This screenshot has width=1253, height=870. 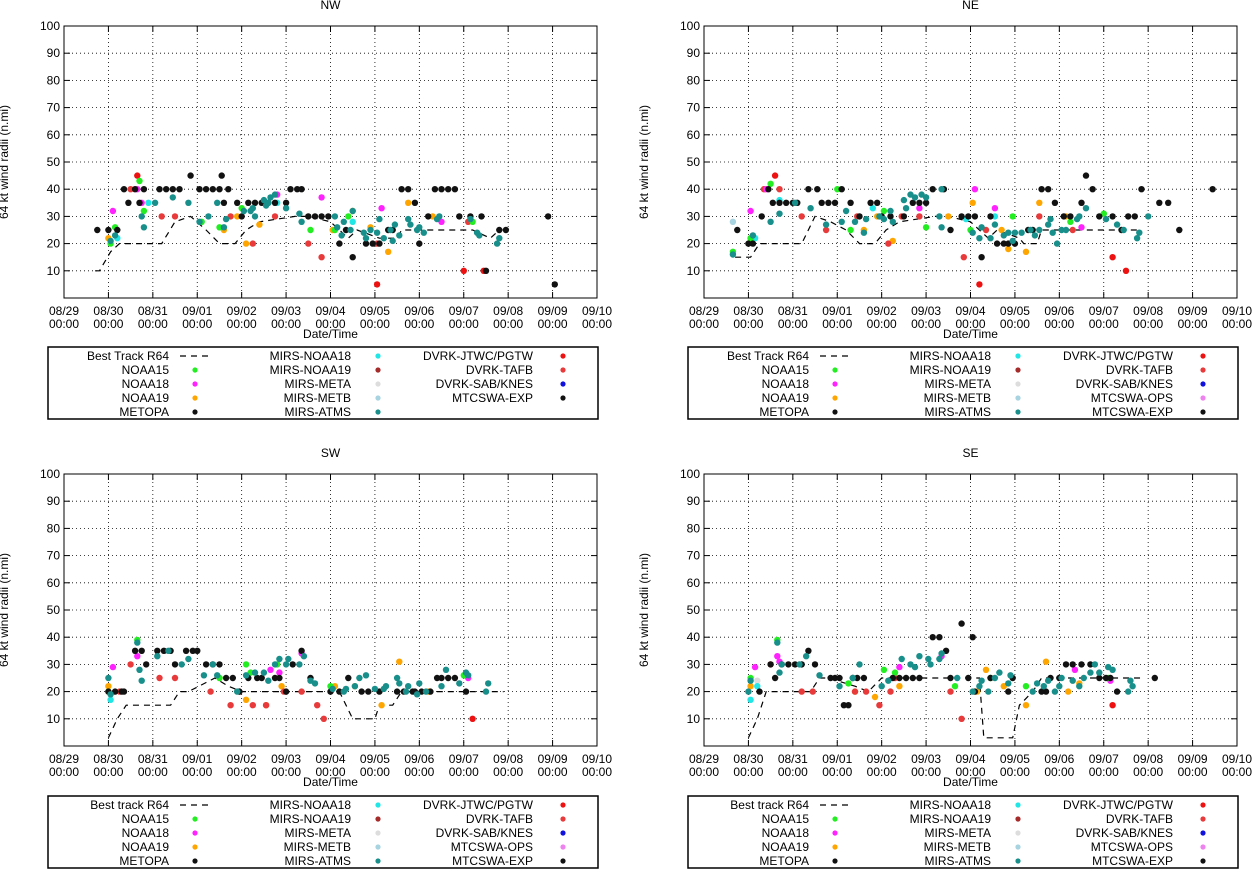 I want to click on x-tick-date: 09/02, so click(x=242, y=311).